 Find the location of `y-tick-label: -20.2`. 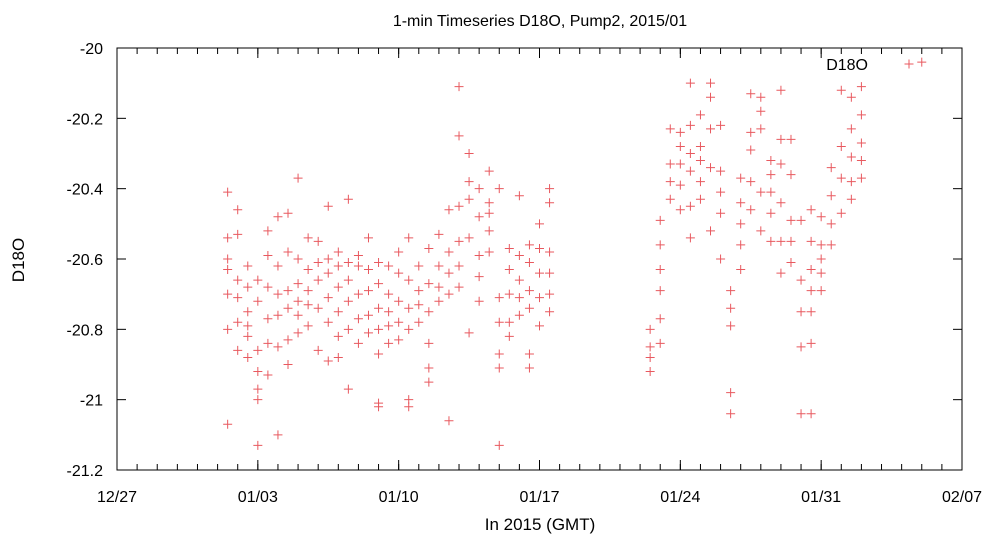

y-tick-label: -20.2 is located at coordinates (85, 119).